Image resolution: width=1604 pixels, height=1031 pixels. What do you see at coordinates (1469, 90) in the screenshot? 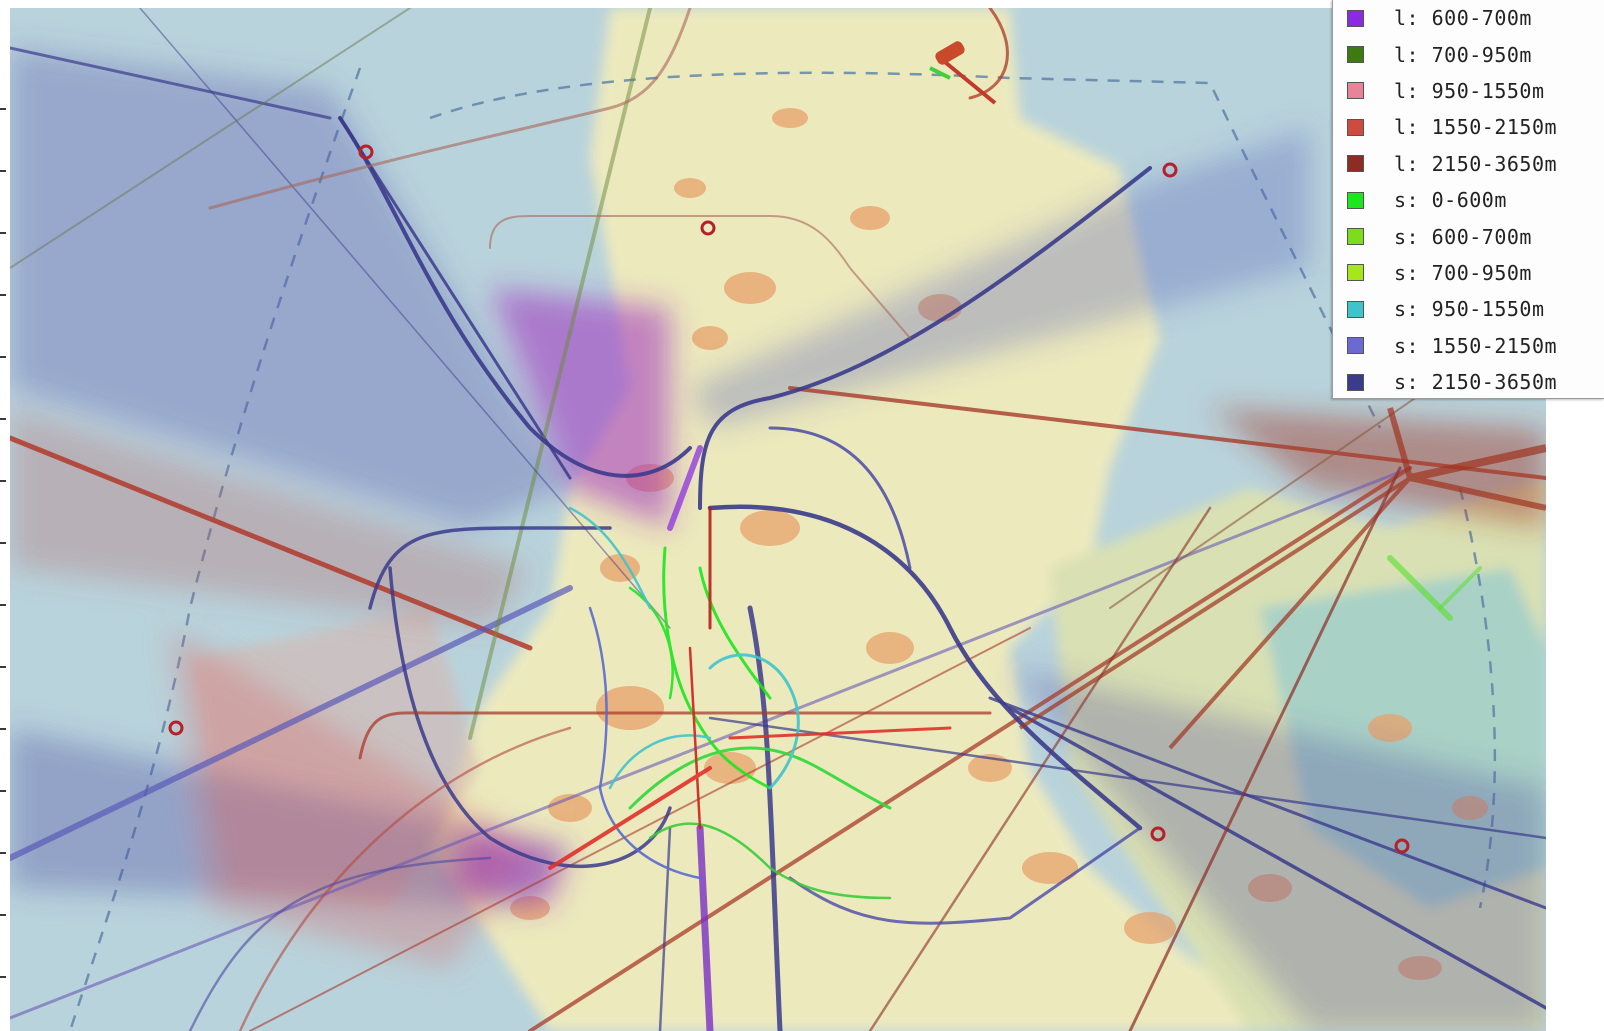
I see `legend-label: l: 950-1550m` at bounding box center [1469, 90].